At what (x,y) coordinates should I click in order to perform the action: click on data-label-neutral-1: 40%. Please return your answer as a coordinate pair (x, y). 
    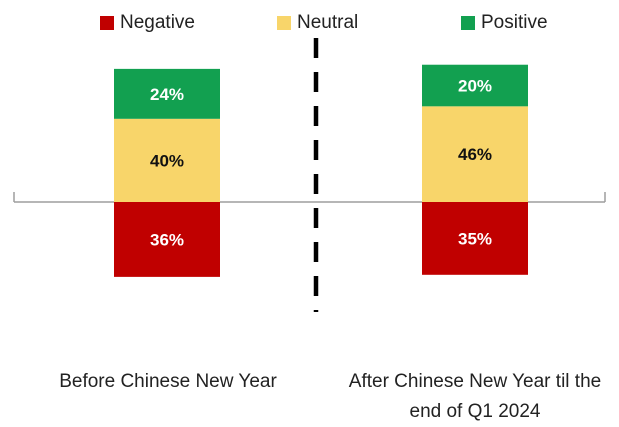
    Looking at the image, I should click on (167, 160).